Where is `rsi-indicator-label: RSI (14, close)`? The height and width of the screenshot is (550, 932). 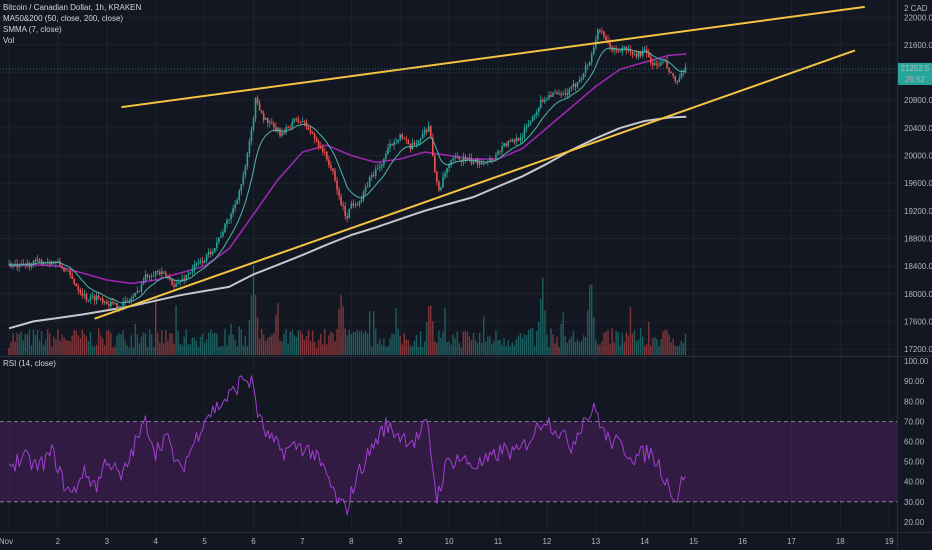 rsi-indicator-label: RSI (14, close) is located at coordinates (29, 363).